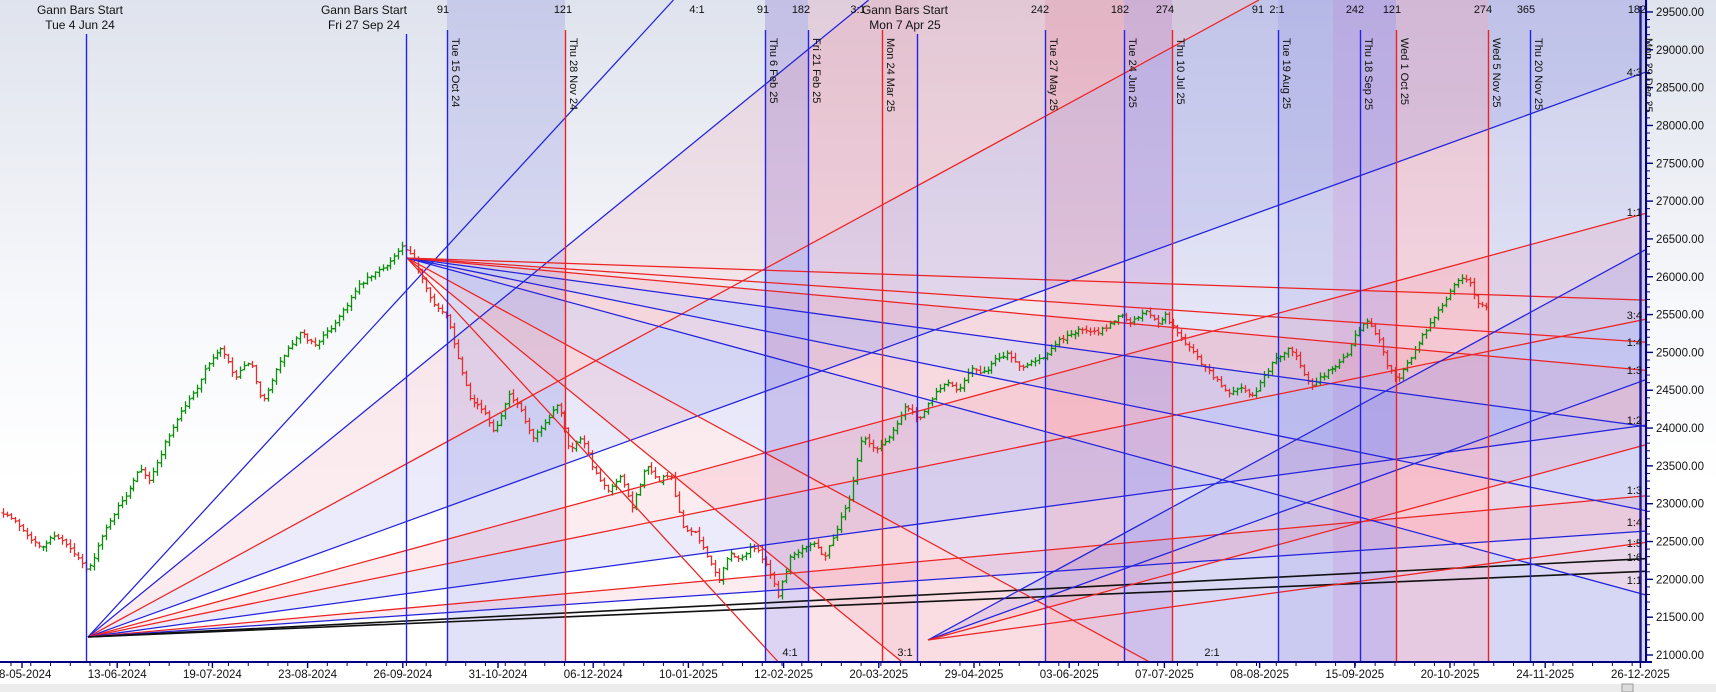  I want to click on date-band, so click(1148, 331).